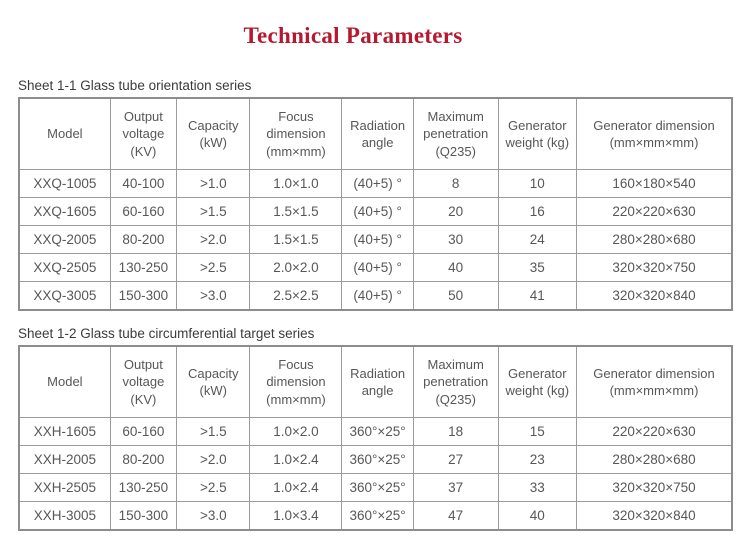  What do you see at coordinates (64, 487) in the screenshot?
I see `cell-model: XXH-2505` at bounding box center [64, 487].